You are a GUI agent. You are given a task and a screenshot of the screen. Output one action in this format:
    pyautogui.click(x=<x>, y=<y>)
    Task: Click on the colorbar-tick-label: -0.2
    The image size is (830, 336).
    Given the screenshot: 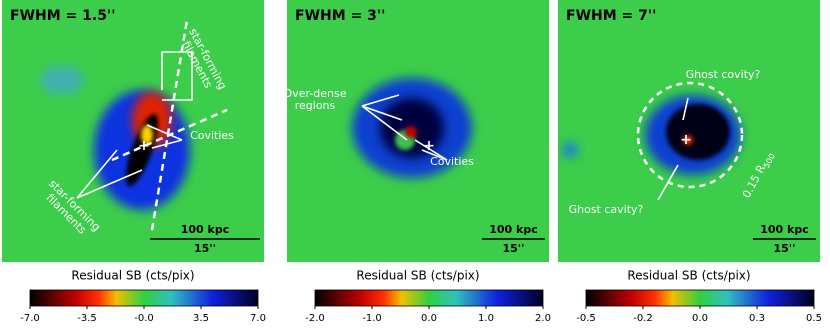 What is the action you would take?
    pyautogui.click(x=643, y=318)
    